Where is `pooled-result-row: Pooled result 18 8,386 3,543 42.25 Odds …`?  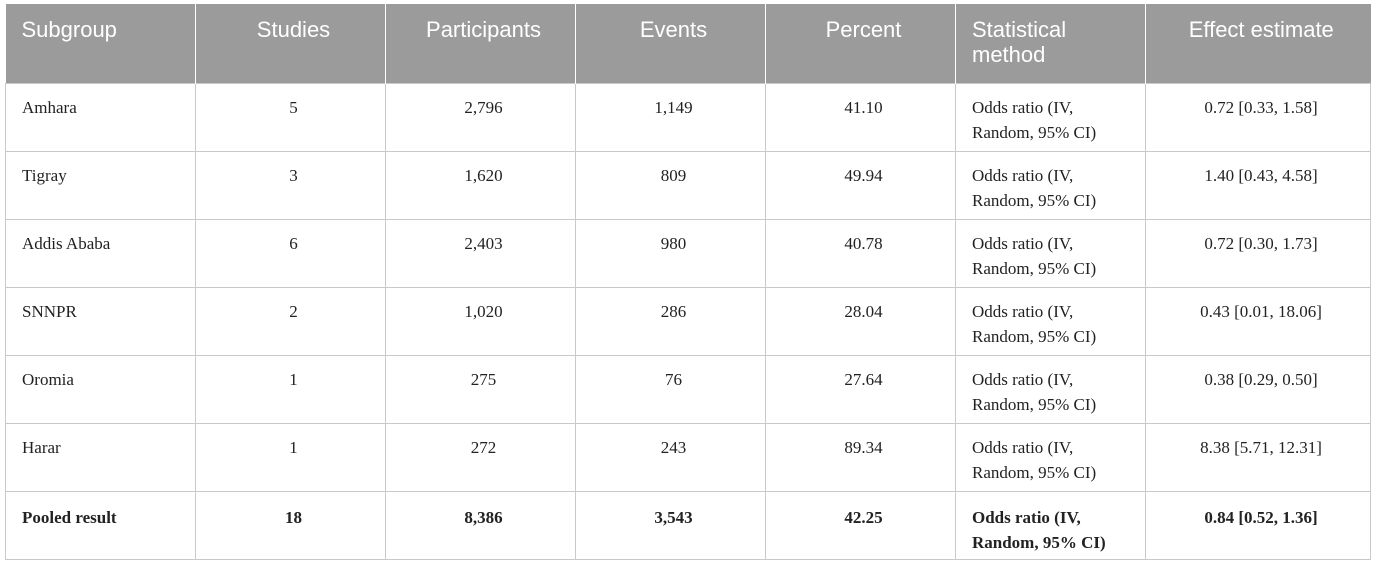 pooled-result-row: Pooled result 18 8,386 3,543 42.25 Odds … is located at coordinates (688, 525).